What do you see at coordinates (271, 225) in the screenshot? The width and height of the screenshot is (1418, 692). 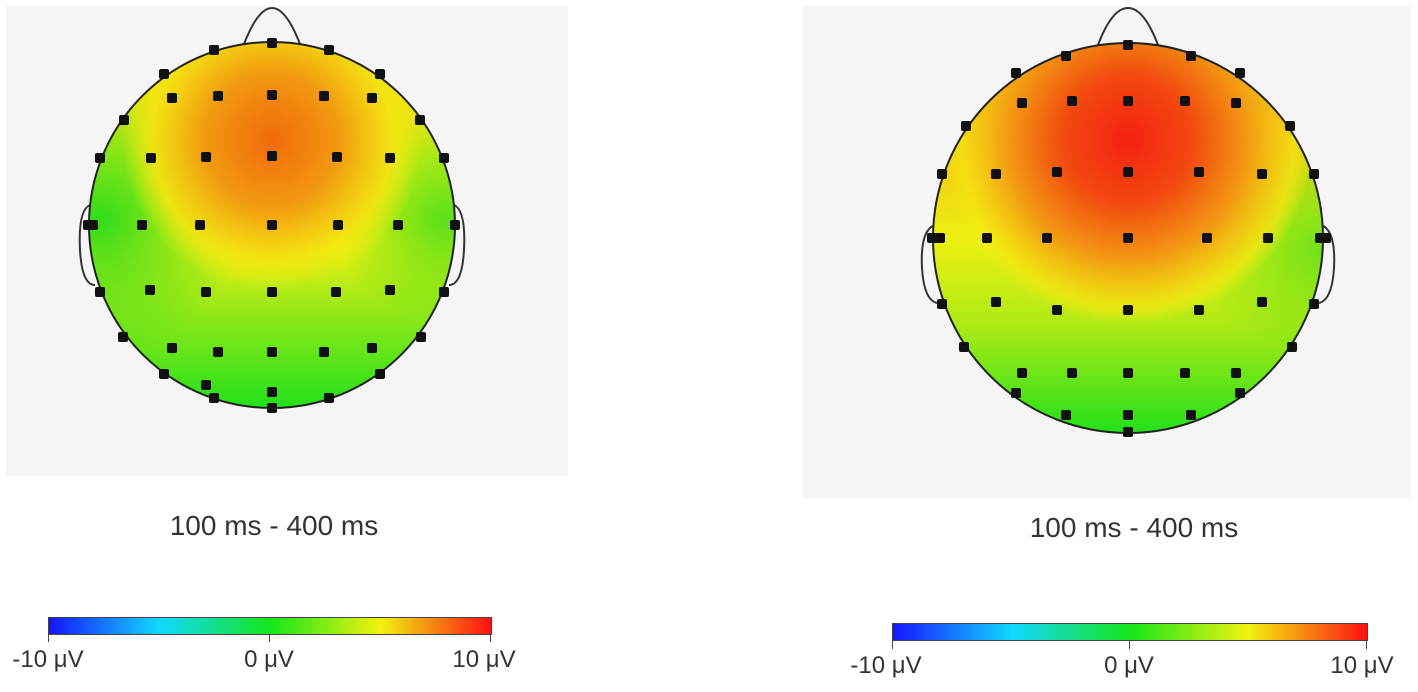 I see `electrode-group` at bounding box center [271, 225].